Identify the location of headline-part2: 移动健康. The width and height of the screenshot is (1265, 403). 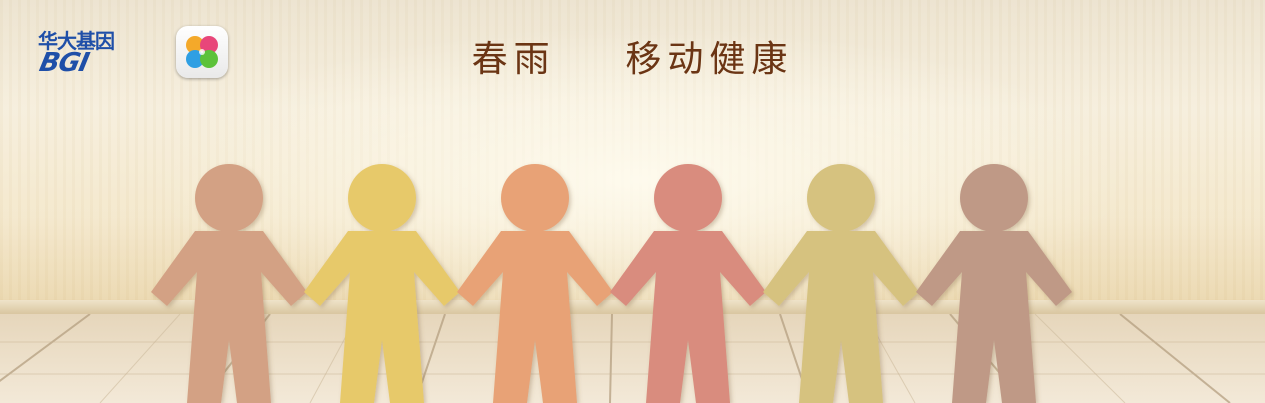
(709, 59).